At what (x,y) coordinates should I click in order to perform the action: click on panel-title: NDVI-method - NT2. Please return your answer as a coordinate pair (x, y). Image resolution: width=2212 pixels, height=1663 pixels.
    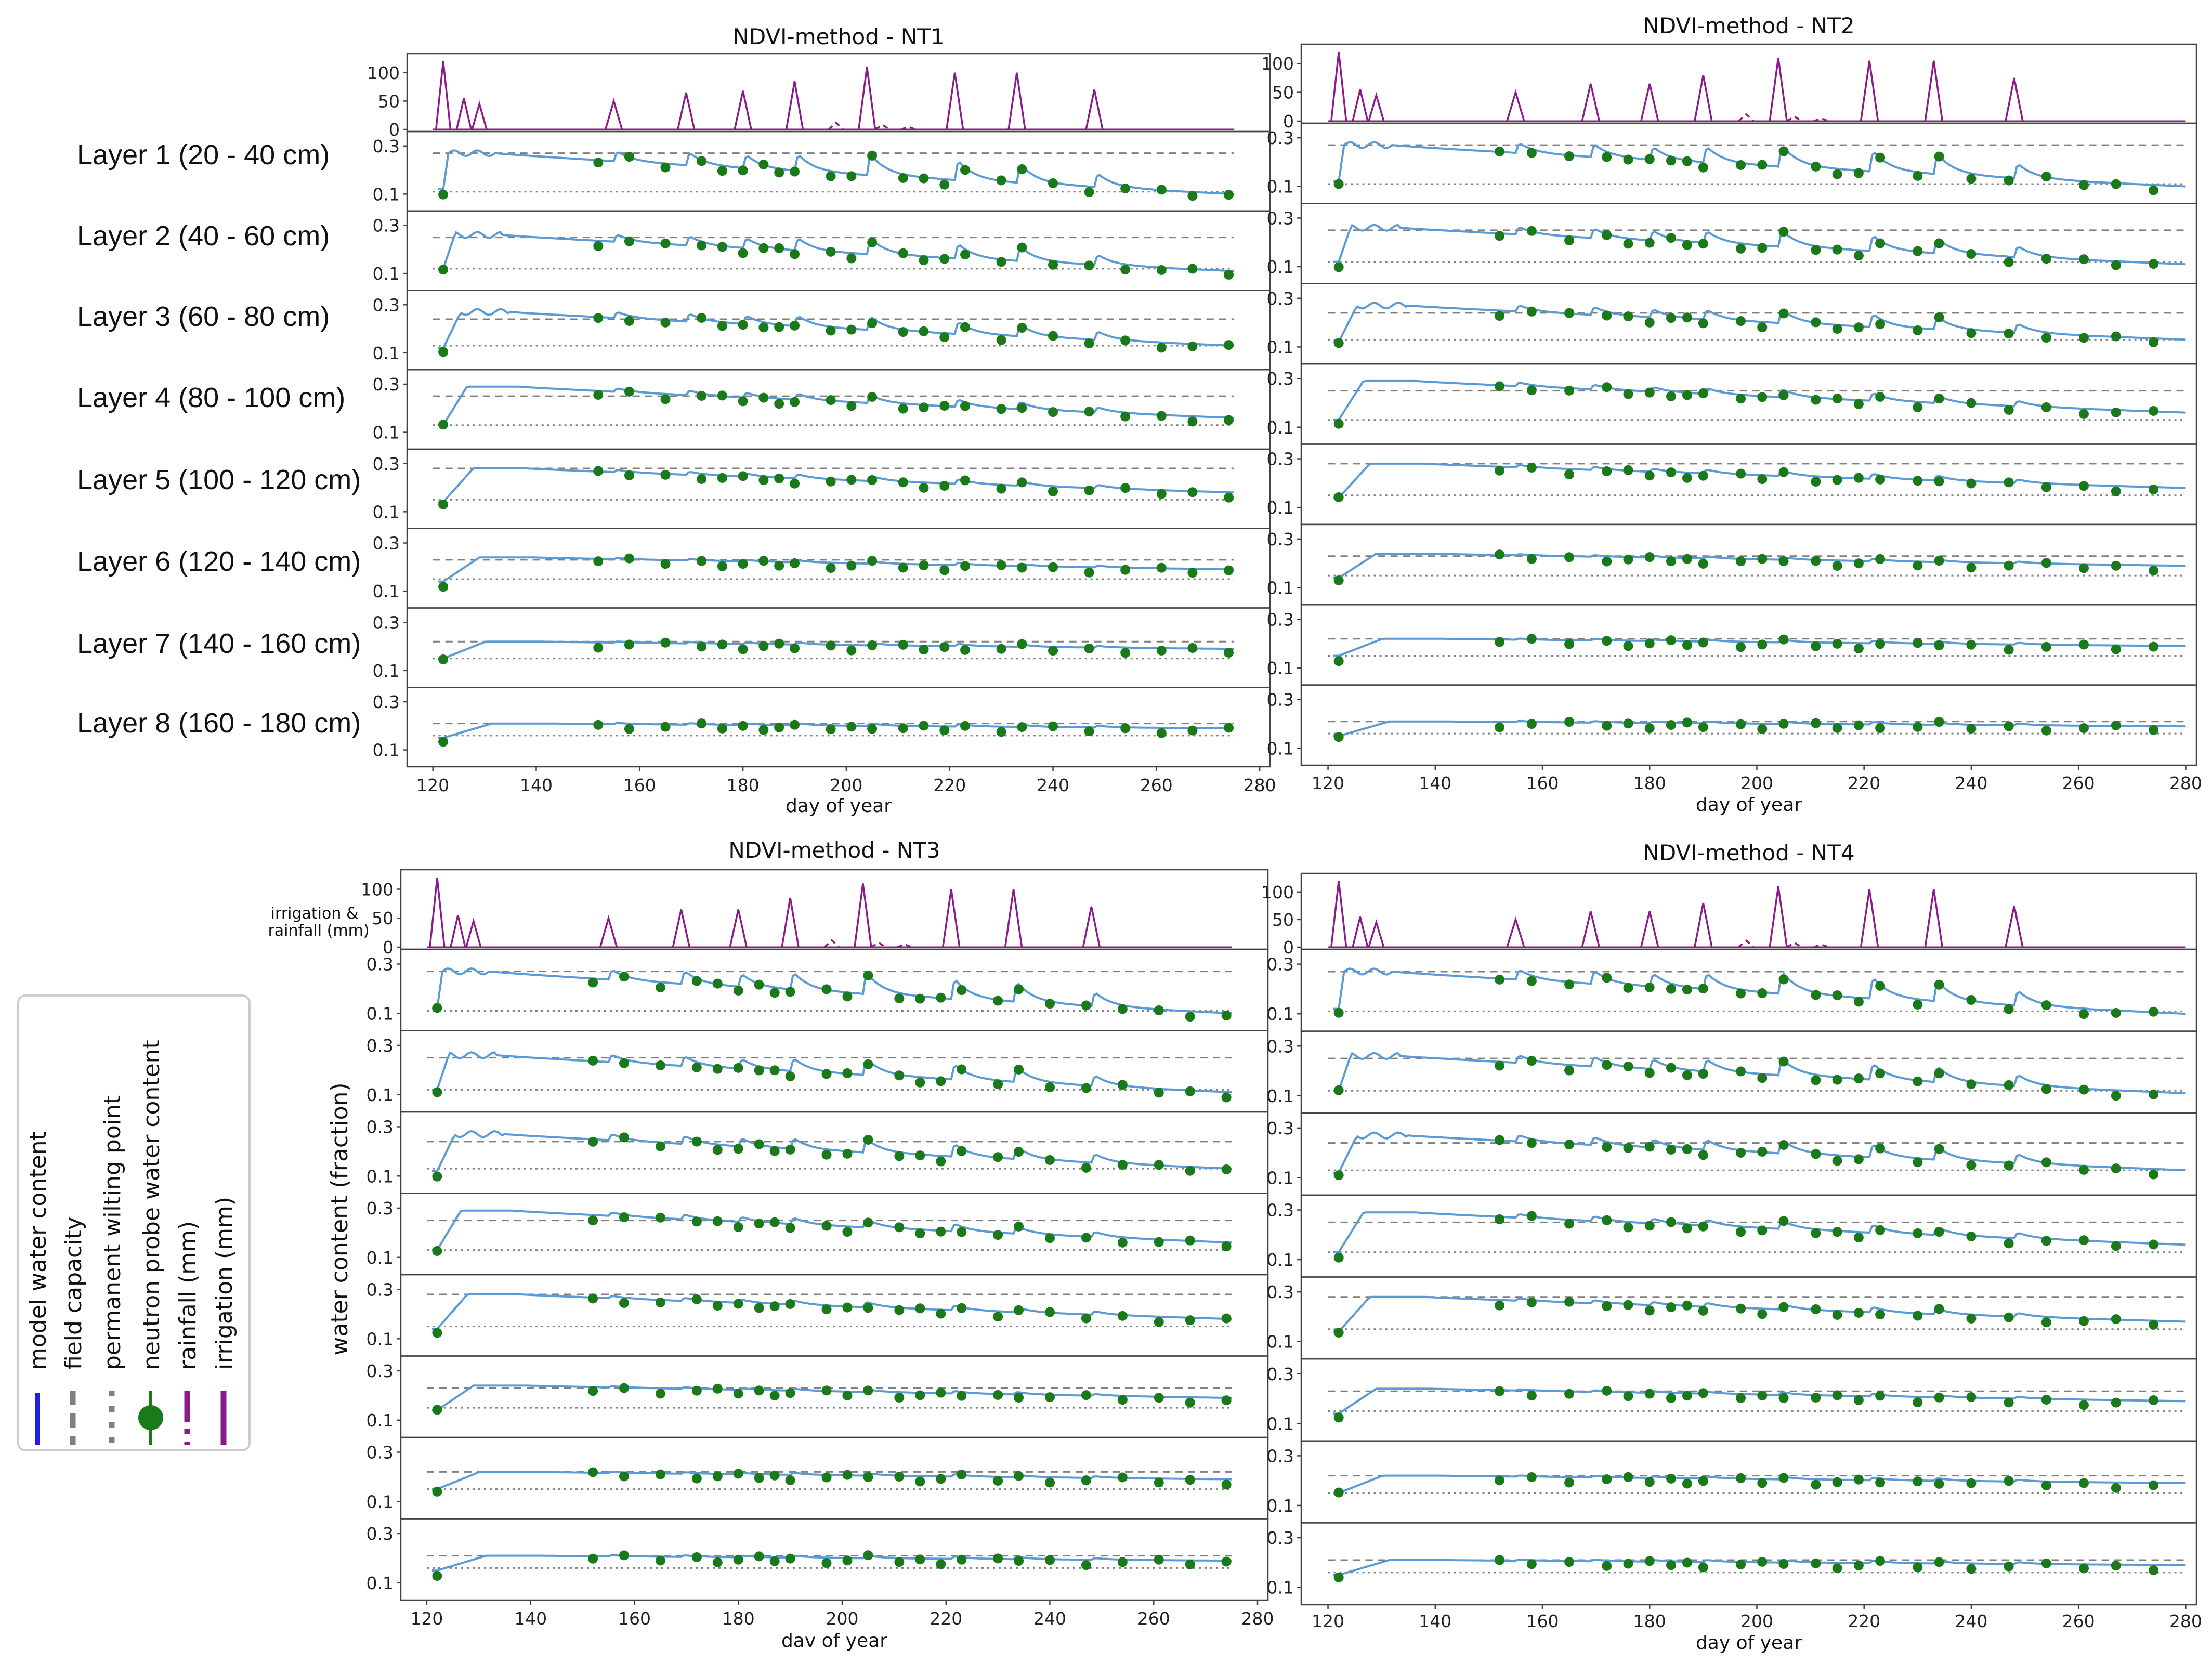
    Looking at the image, I should click on (1748, 25).